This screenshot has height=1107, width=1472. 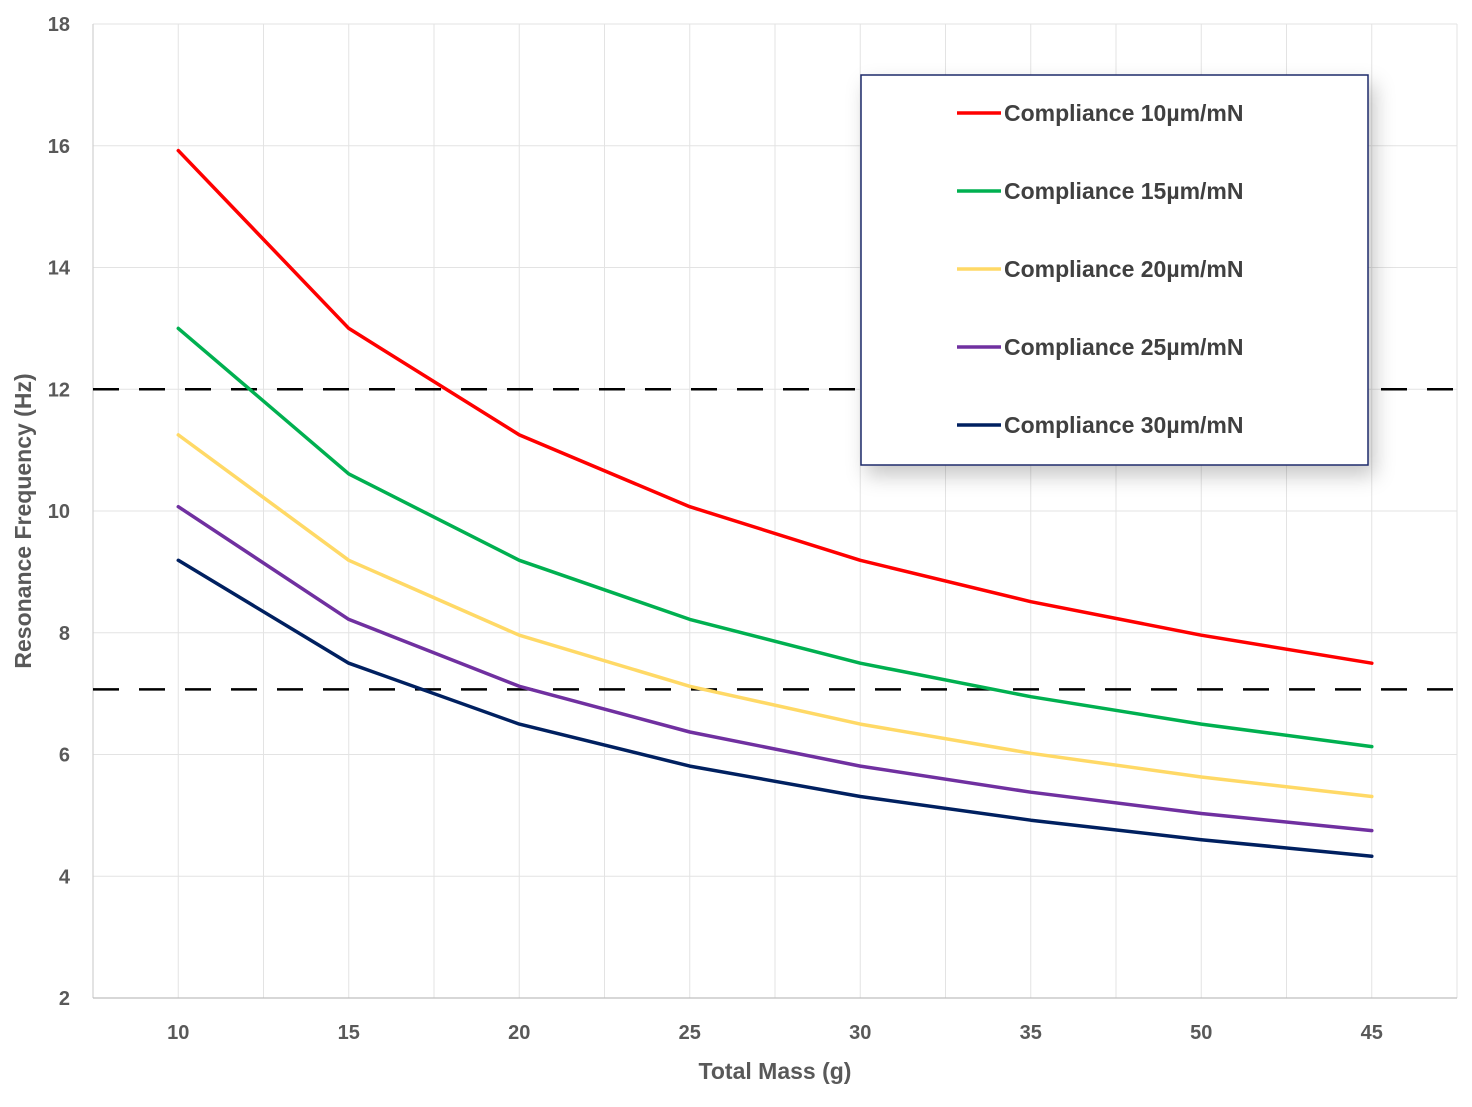 I want to click on y-tick-label: 10, so click(x=59, y=512).